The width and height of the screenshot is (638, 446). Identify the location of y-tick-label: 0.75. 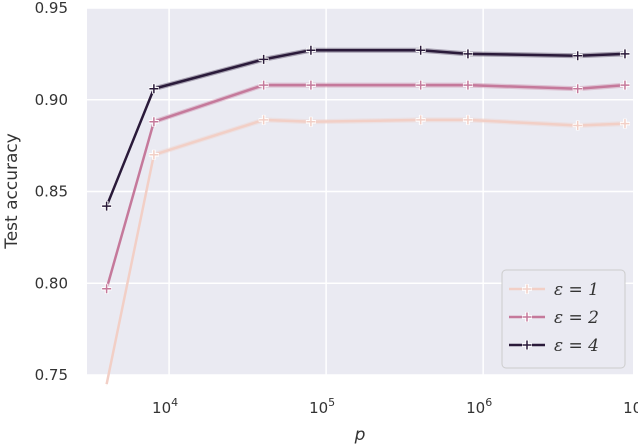
(51, 375).